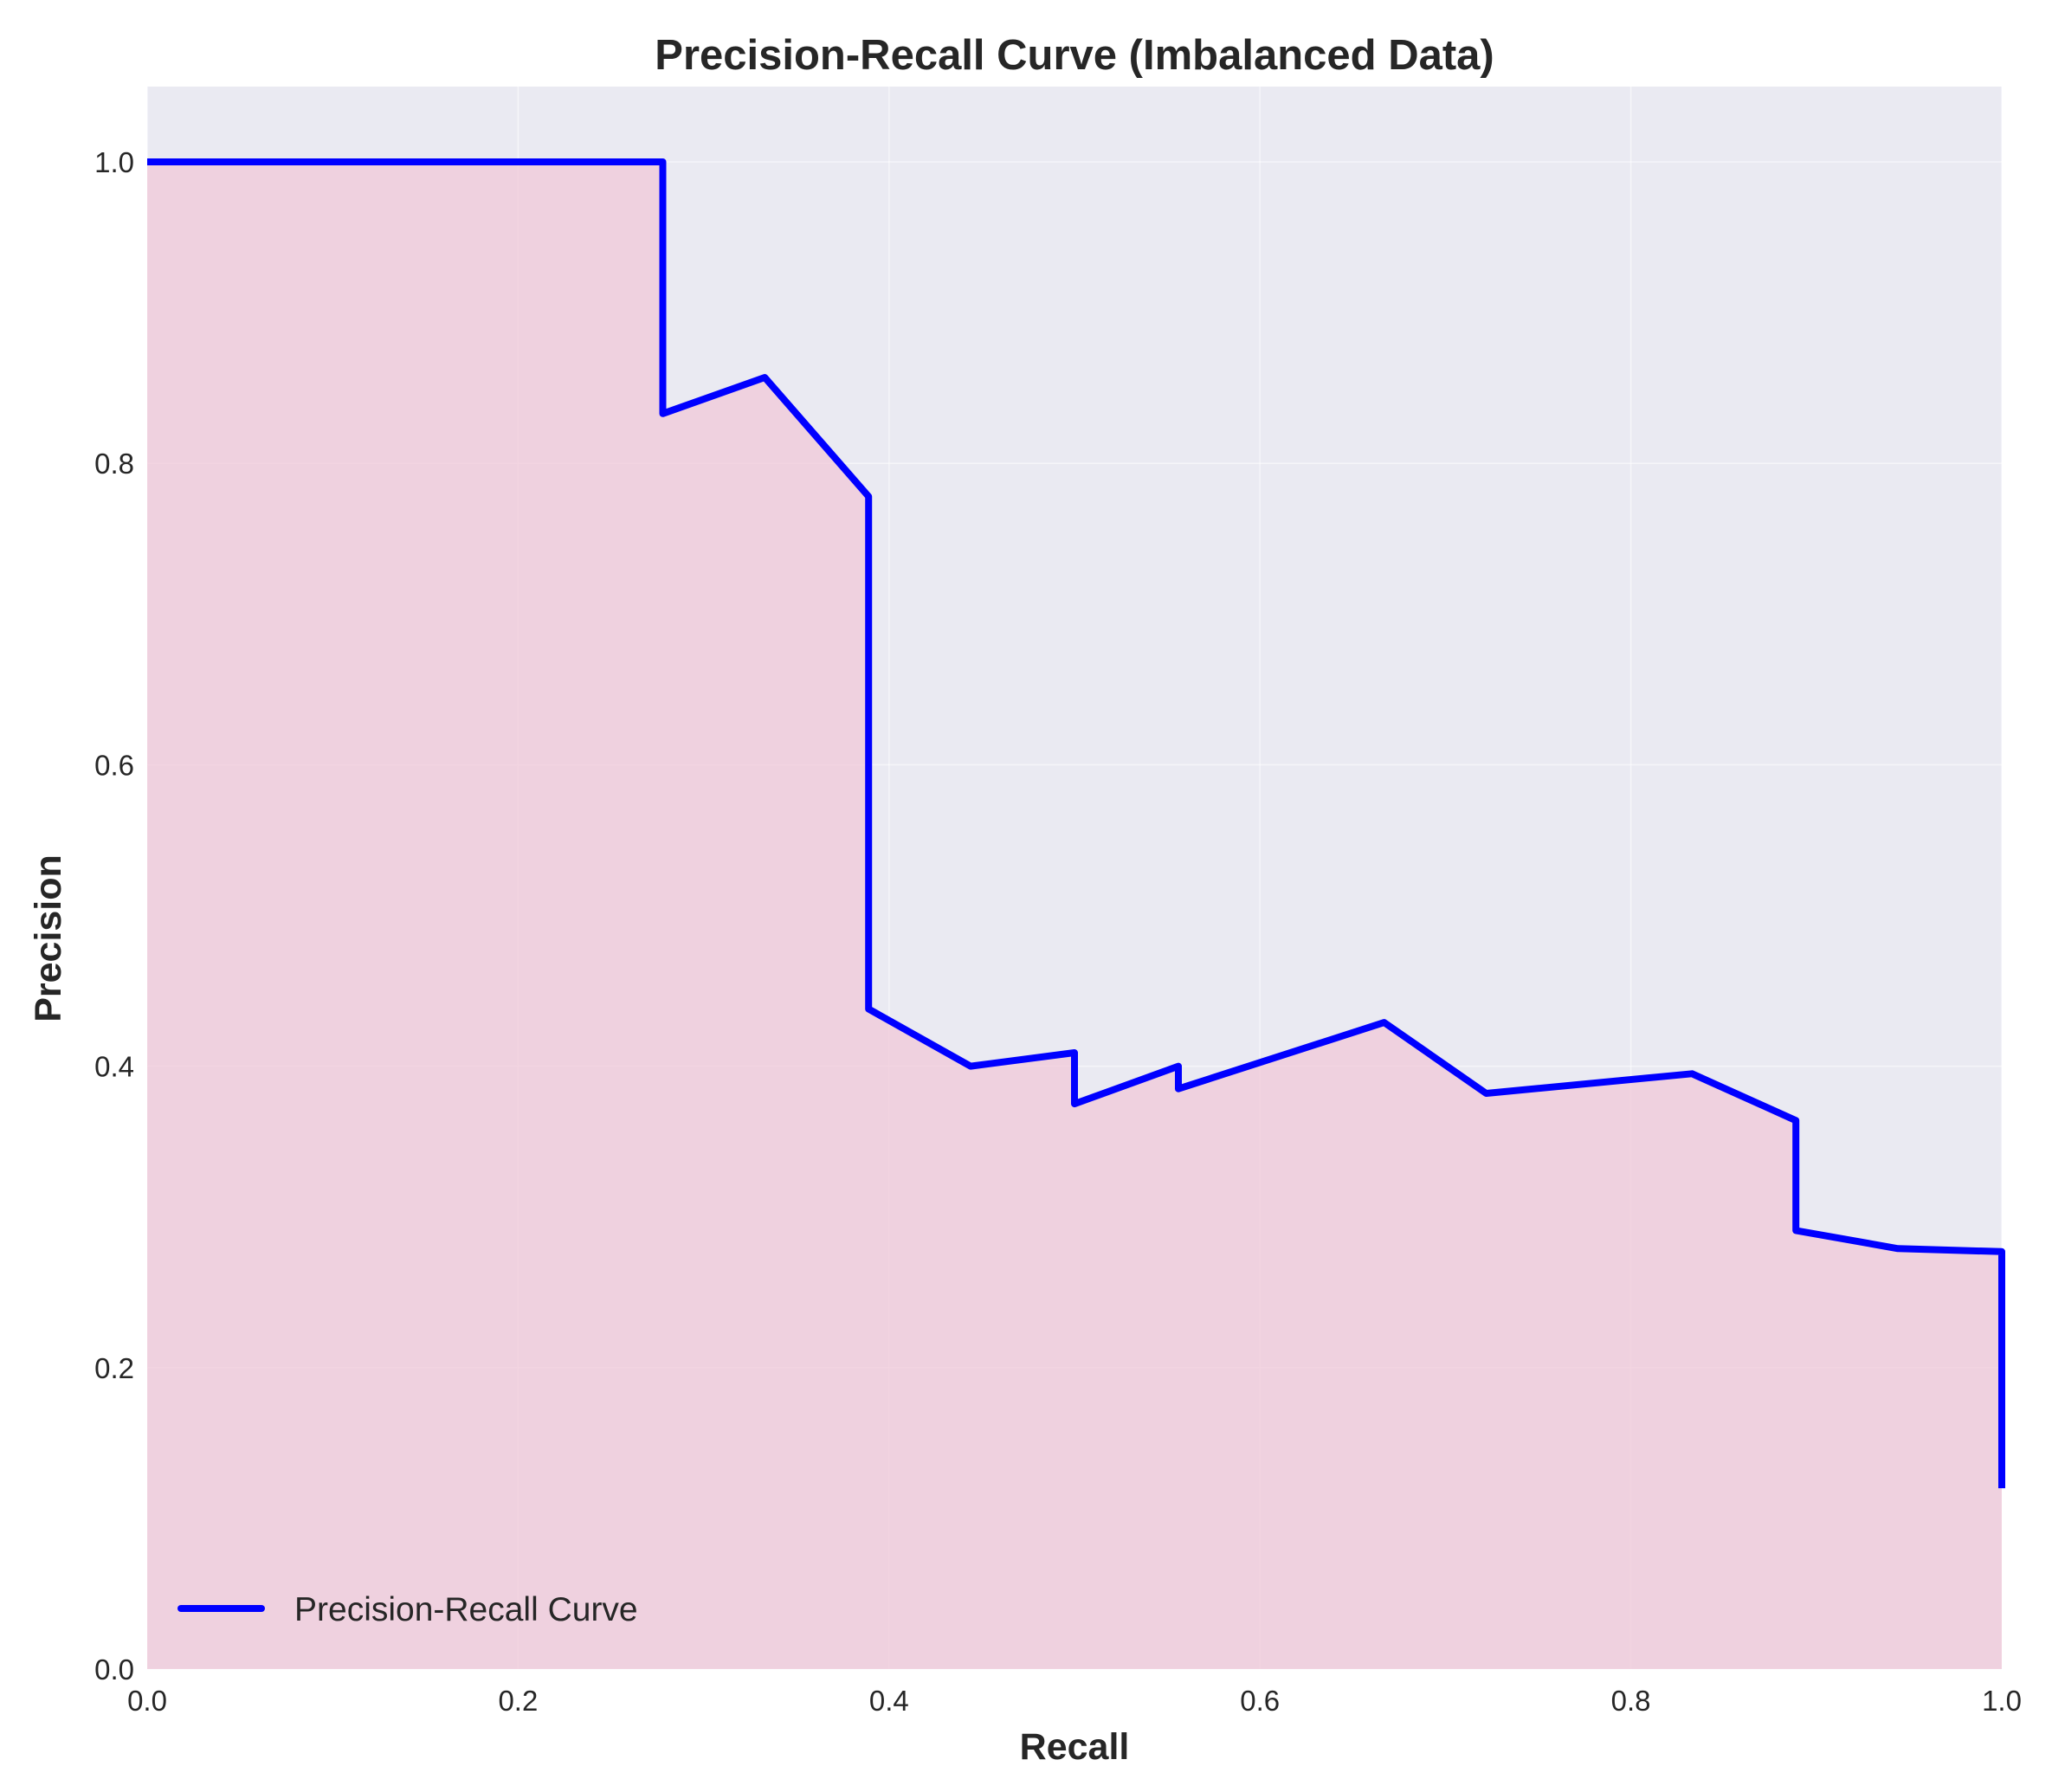 This screenshot has width=2052, height=1792. Describe the element at coordinates (1075, 1747) in the screenshot. I see `x-axis-label: Recall` at that location.